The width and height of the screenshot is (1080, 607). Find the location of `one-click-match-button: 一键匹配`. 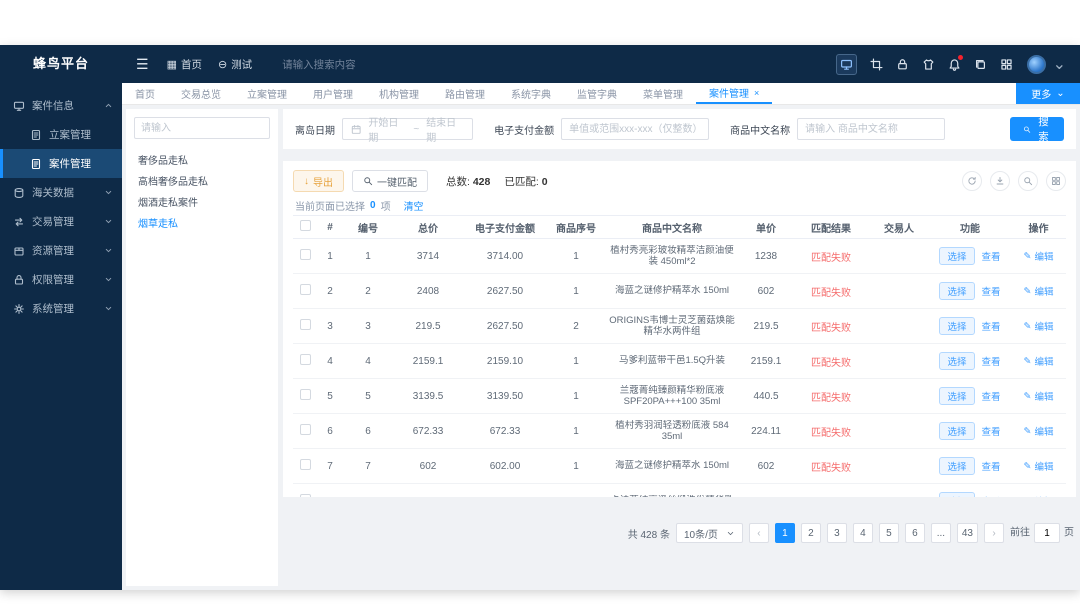

one-click-match-button: 一键匹配 is located at coordinates (390, 181).